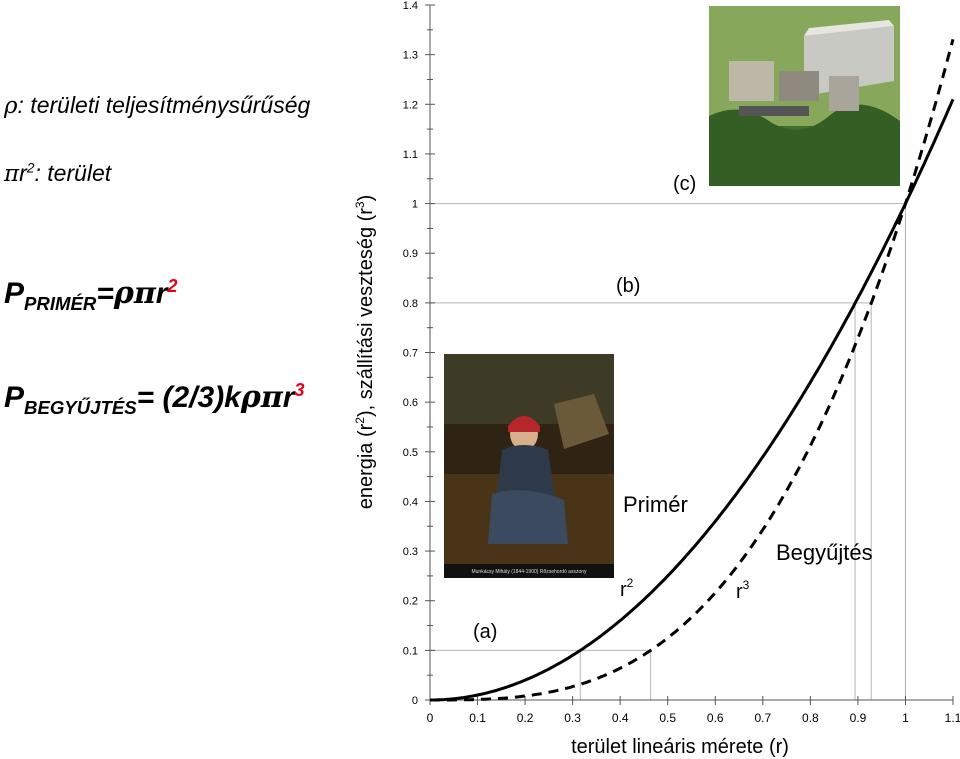  What do you see at coordinates (288, 397) in the screenshot?
I see `begyujtes-r: r` at bounding box center [288, 397].